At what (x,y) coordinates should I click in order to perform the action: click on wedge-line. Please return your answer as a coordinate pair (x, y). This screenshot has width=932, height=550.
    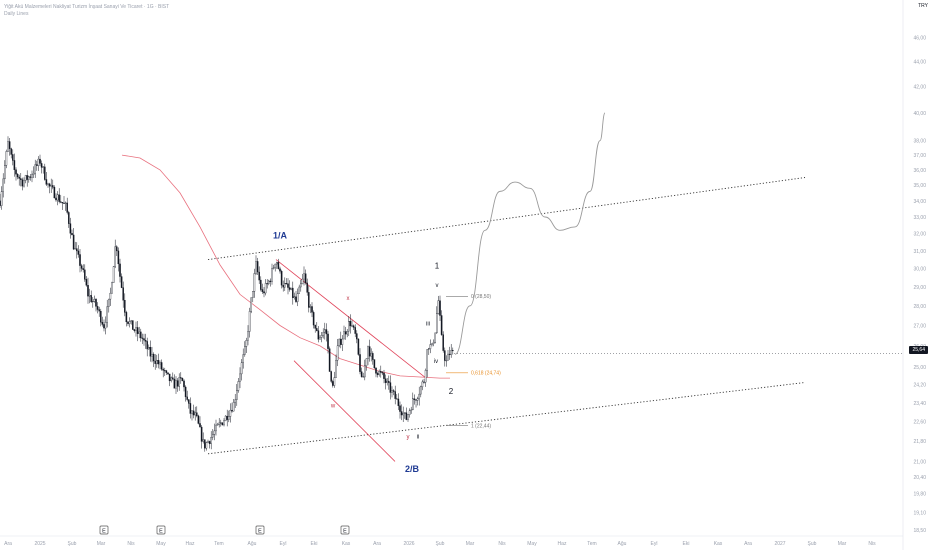
    Looking at the image, I should click on (344, 411).